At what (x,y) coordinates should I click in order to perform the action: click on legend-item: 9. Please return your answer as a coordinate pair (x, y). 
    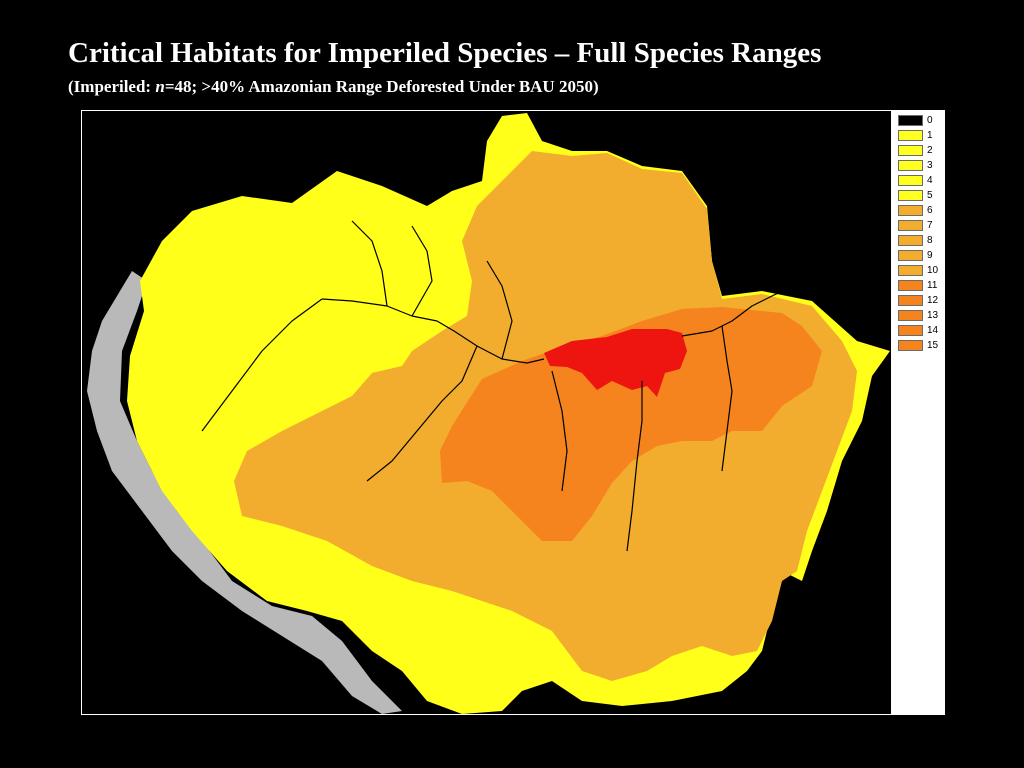
    Looking at the image, I should click on (921, 255).